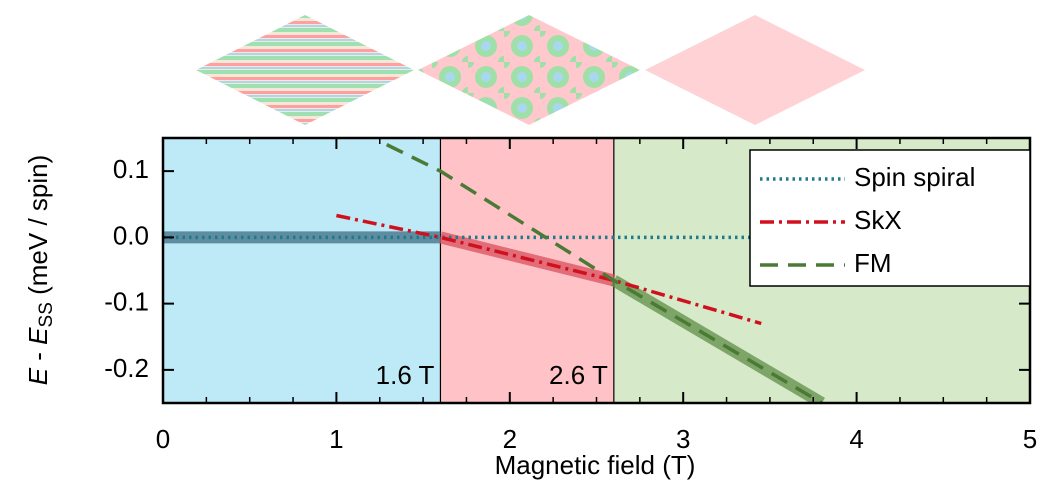 The image size is (1046, 500). I want to click on x-tick-label: 2, so click(510, 439).